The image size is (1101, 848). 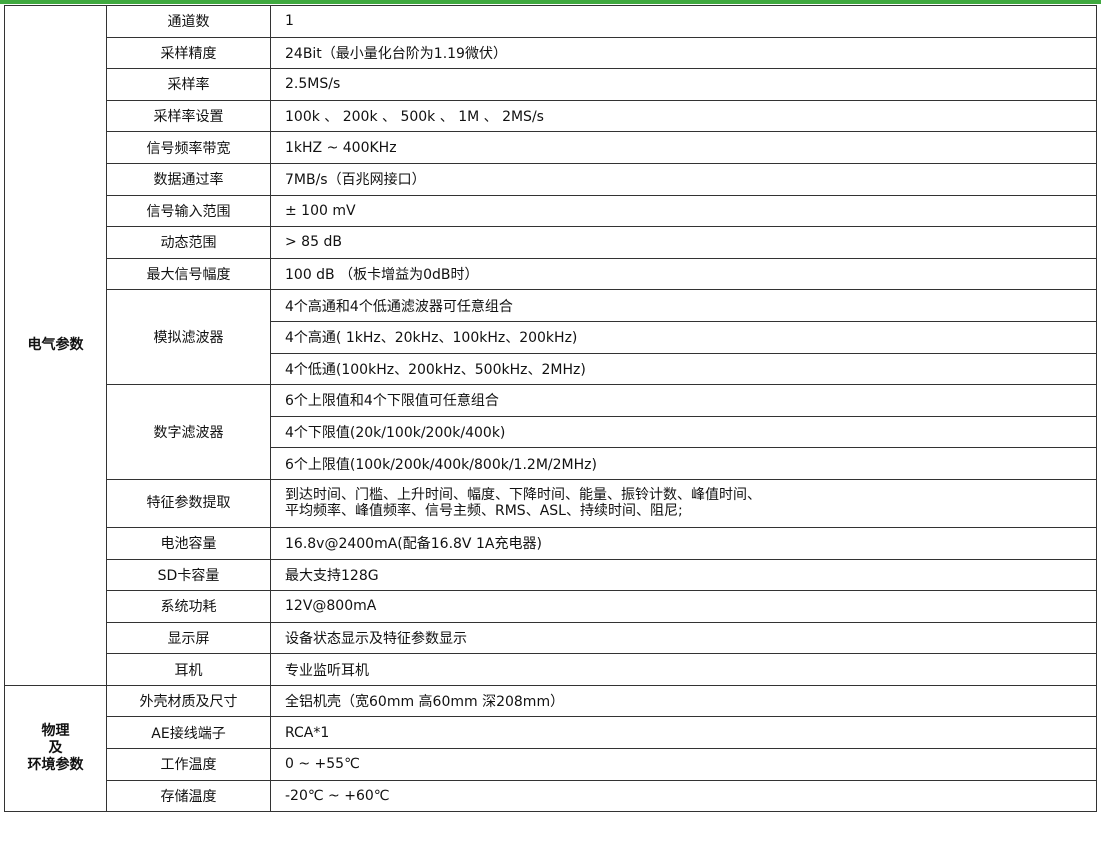 What do you see at coordinates (188, 543) in the screenshot?
I see `param-name: 电池容量` at bounding box center [188, 543].